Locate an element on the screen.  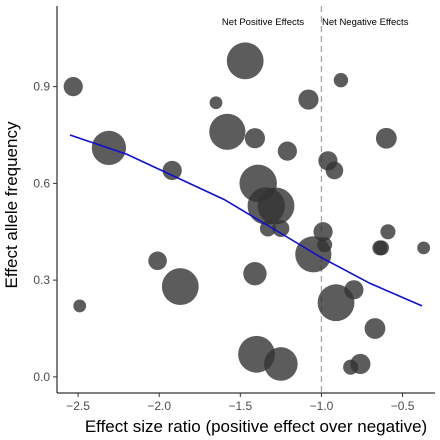
y-tick-label-0: 0.0 is located at coordinates (41, 377).